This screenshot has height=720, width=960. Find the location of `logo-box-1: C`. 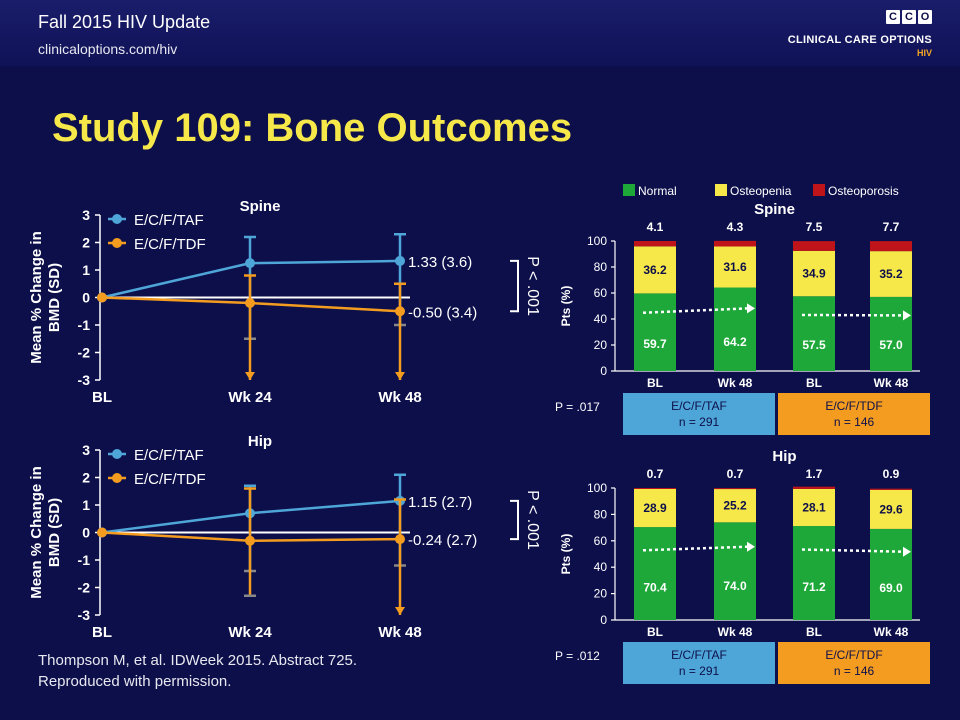

logo-box-1: C is located at coordinates (893, 17).